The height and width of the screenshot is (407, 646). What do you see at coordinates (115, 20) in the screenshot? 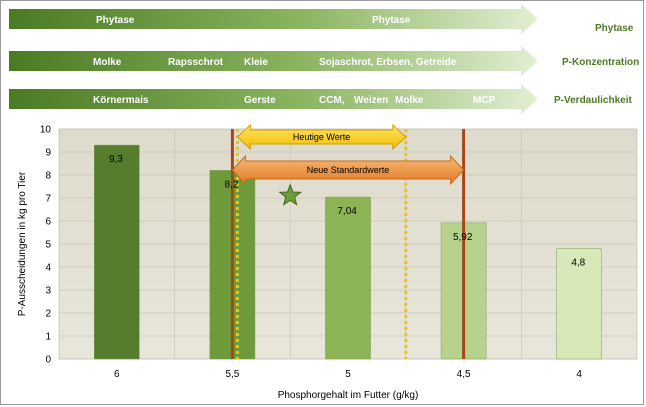
I see `phytase-label-left: Phytase` at bounding box center [115, 20].